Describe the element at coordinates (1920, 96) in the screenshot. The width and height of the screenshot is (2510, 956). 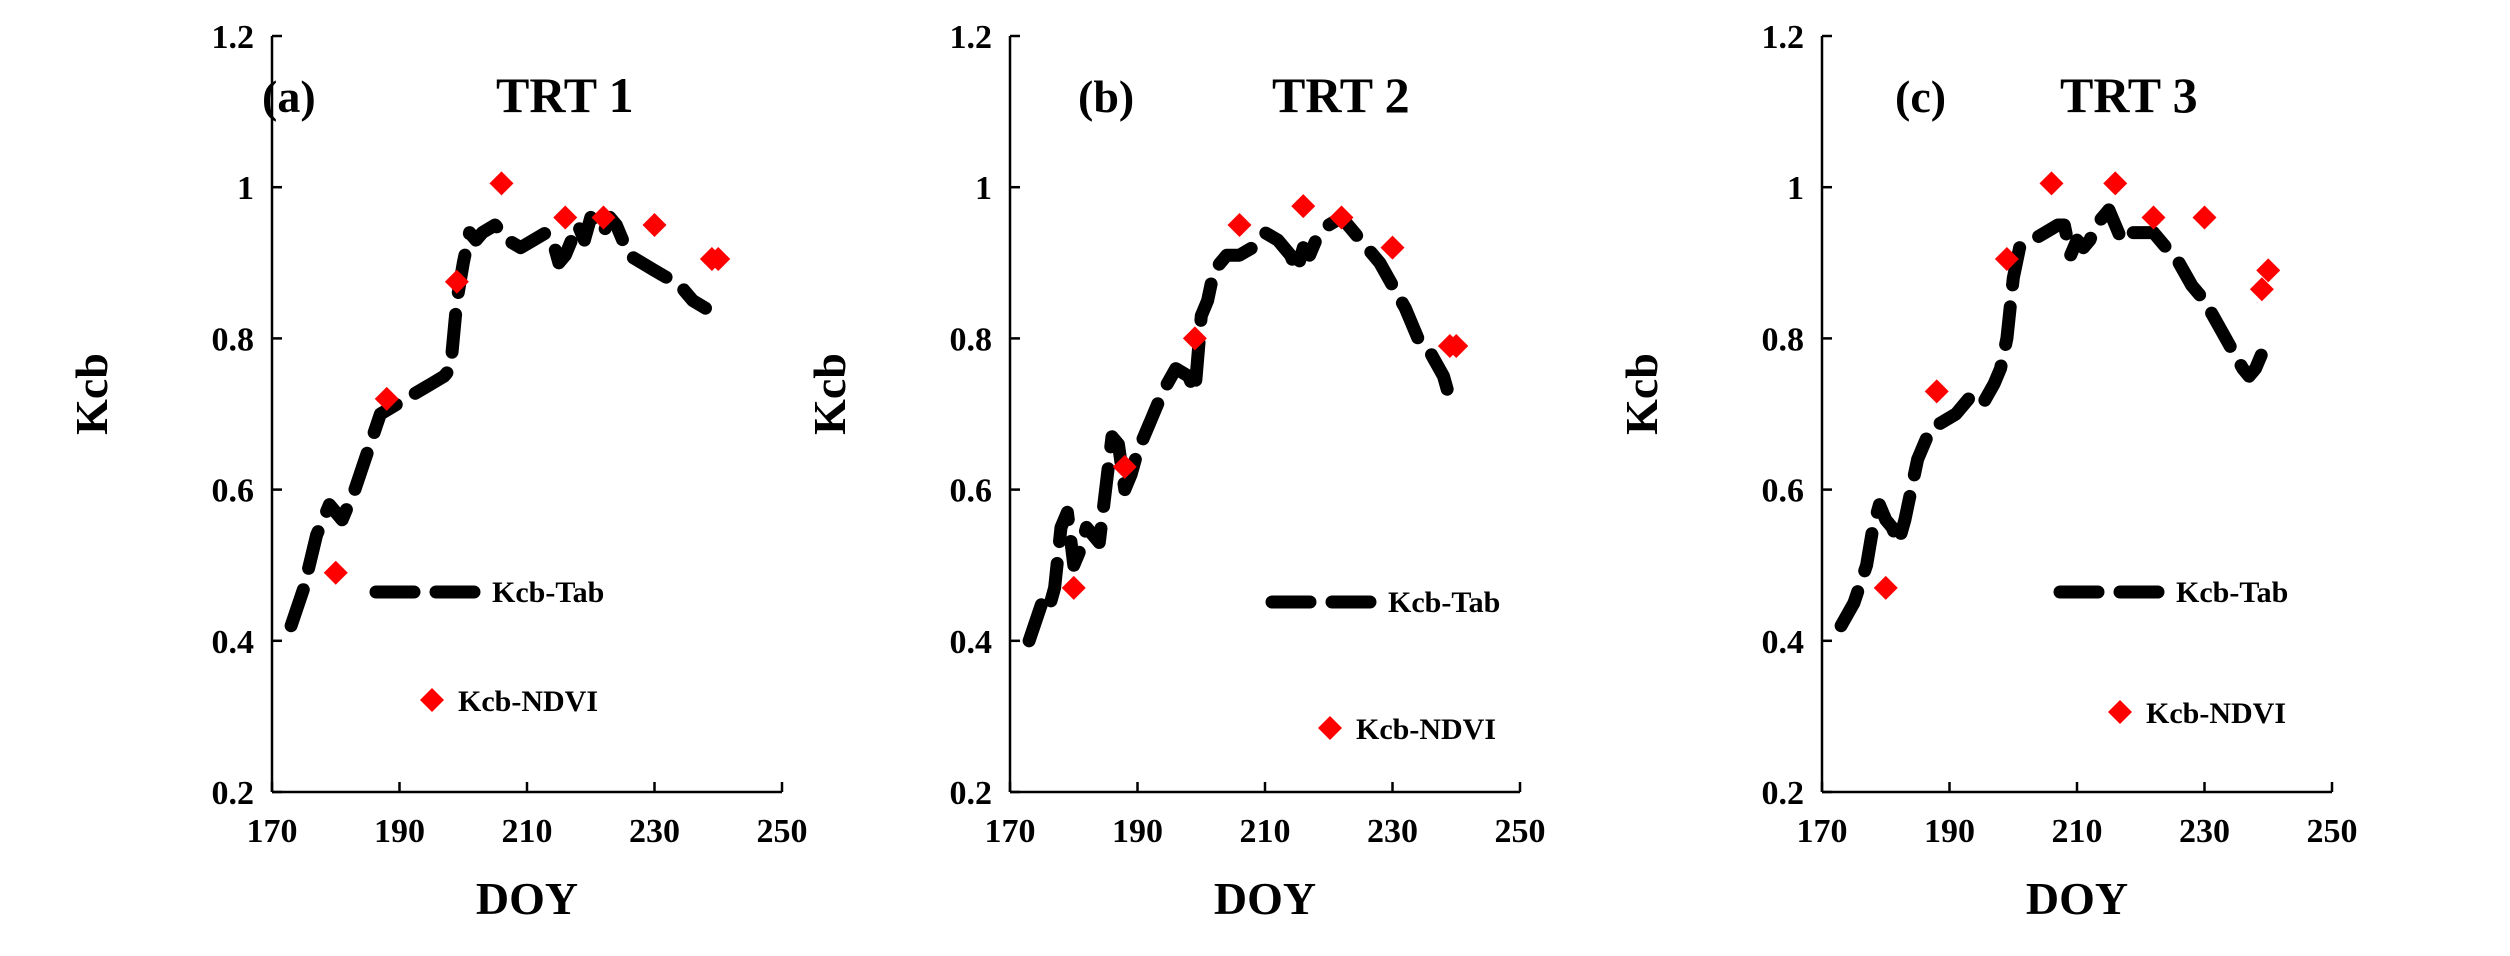
I see `panel-label: (c)` at that location.